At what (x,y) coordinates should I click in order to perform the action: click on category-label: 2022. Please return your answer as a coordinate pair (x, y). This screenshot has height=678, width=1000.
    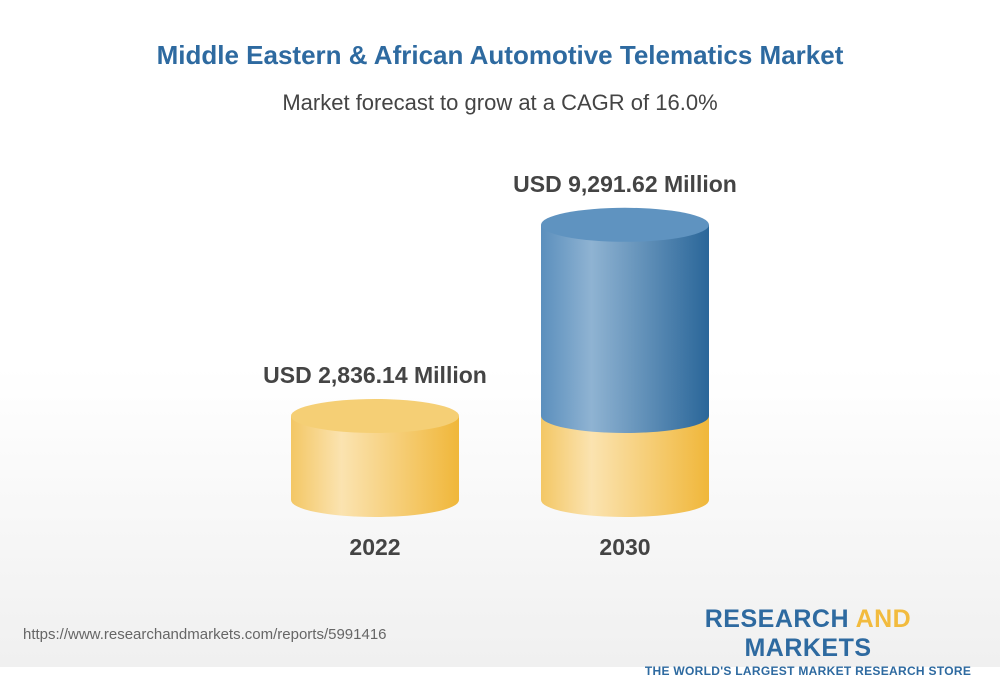
    Looking at the image, I should click on (374, 547).